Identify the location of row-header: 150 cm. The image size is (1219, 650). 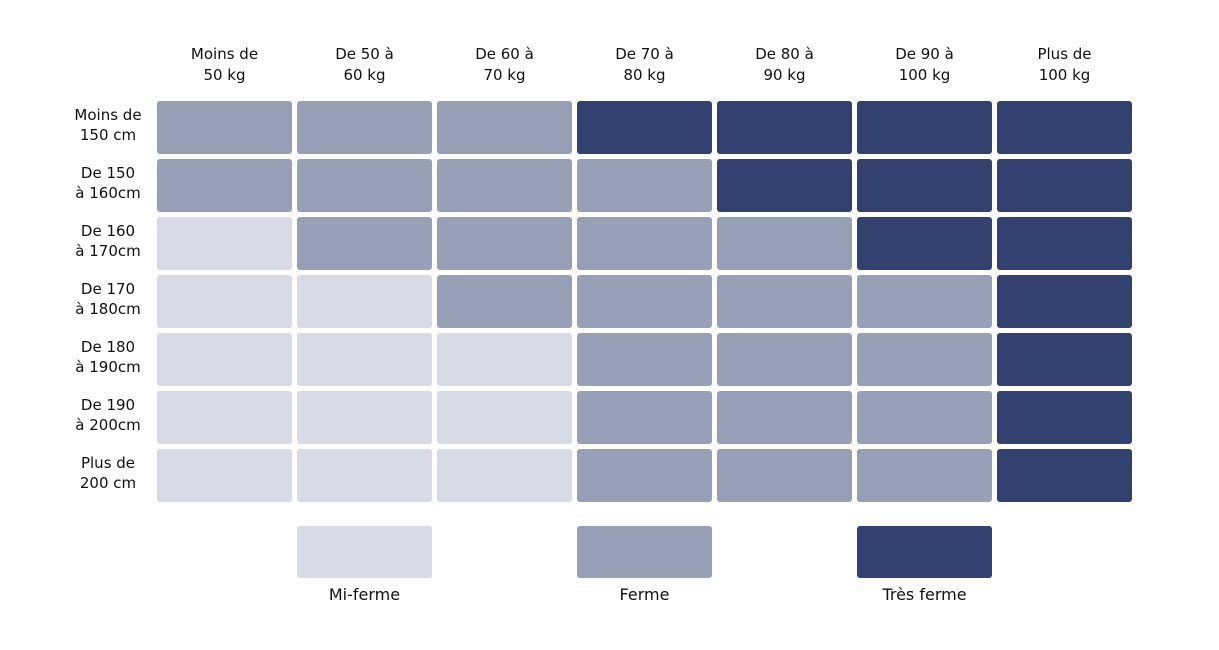
(108, 135).